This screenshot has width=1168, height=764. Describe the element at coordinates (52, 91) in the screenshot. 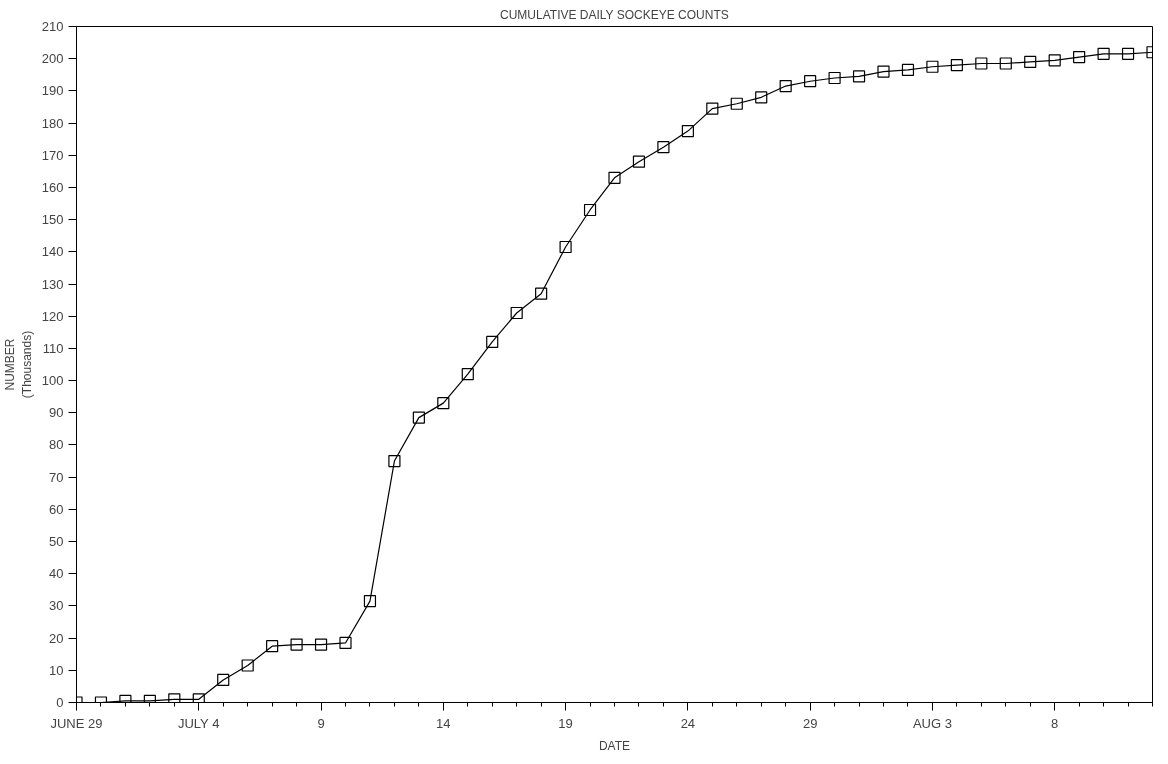

I see `y-tick-label: 190` at that location.